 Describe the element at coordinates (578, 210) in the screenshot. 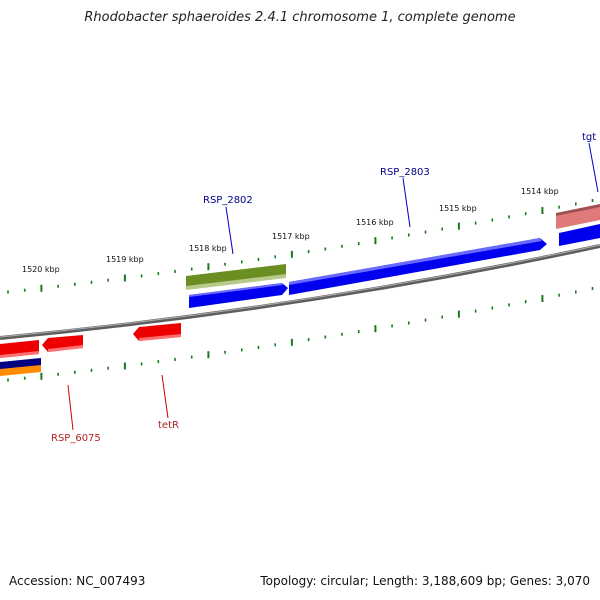

I see `gene-tgt-pink-top` at that location.